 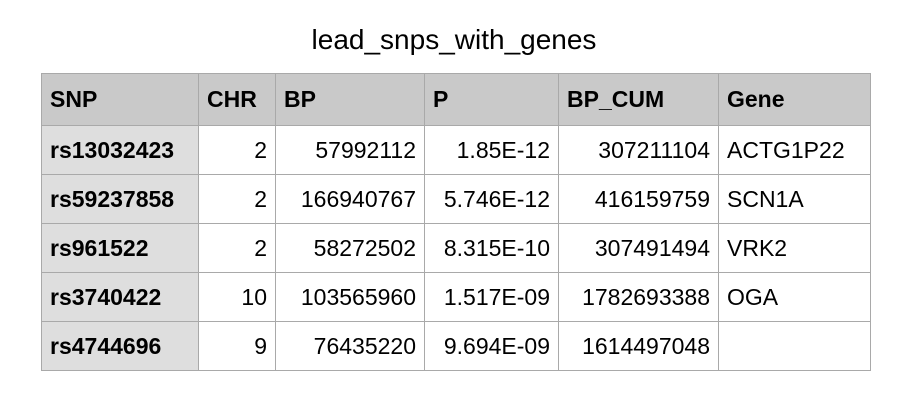 What do you see at coordinates (120, 346) in the screenshot?
I see `cell-snp: rs4744696` at bounding box center [120, 346].